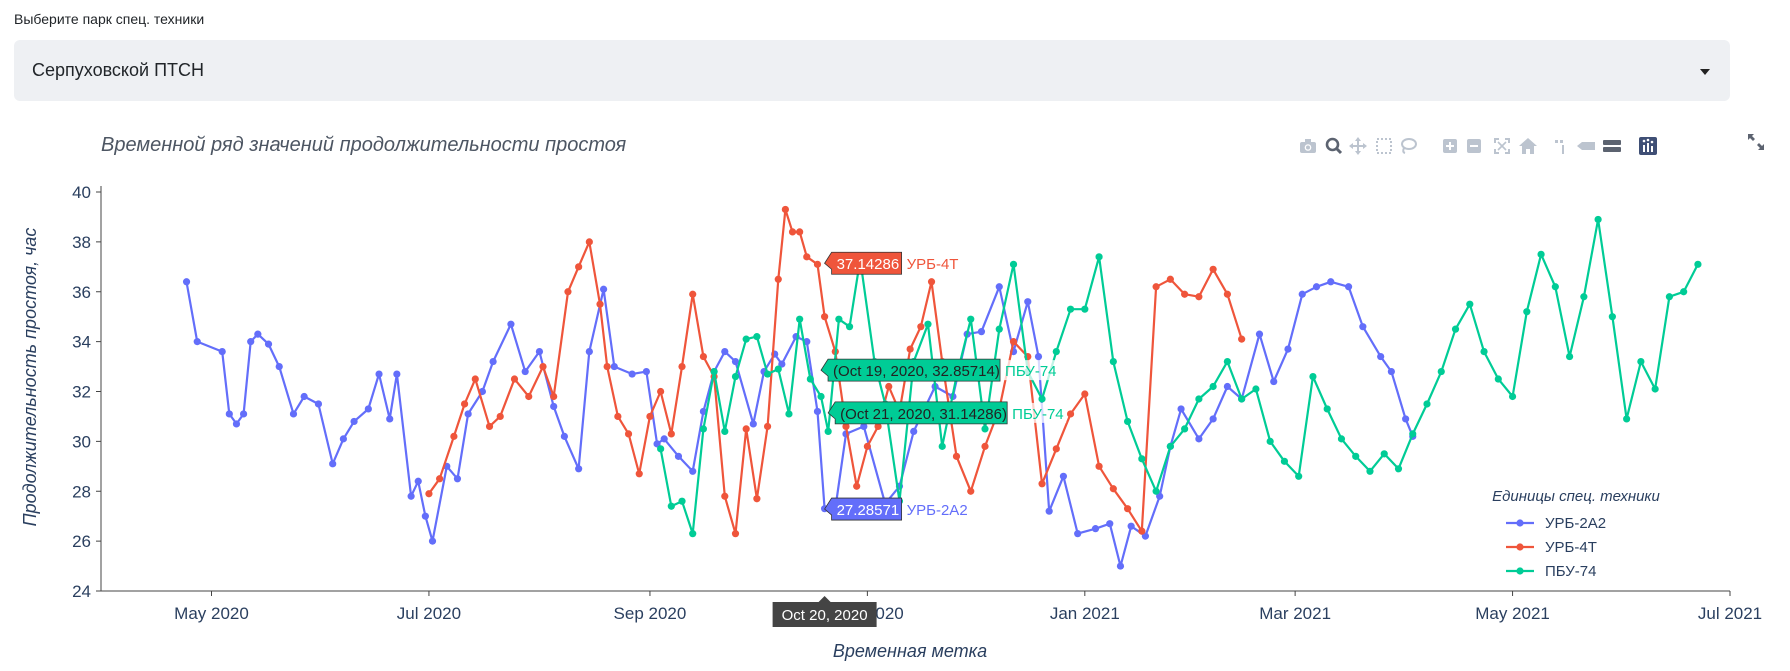  I want to click on expand-icon, so click(1756, 142).